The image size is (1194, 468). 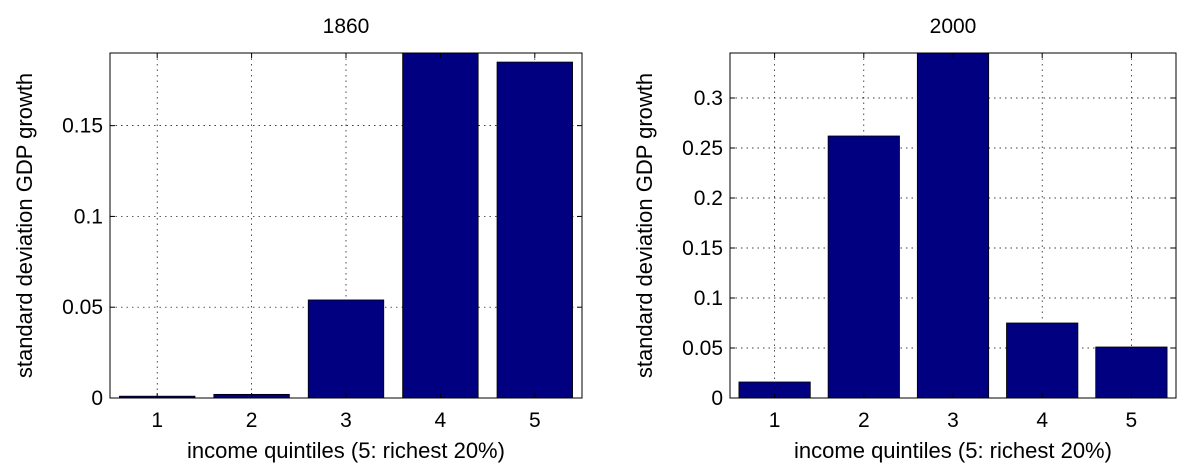 I want to click on chart-title: 2000, so click(x=953, y=26).